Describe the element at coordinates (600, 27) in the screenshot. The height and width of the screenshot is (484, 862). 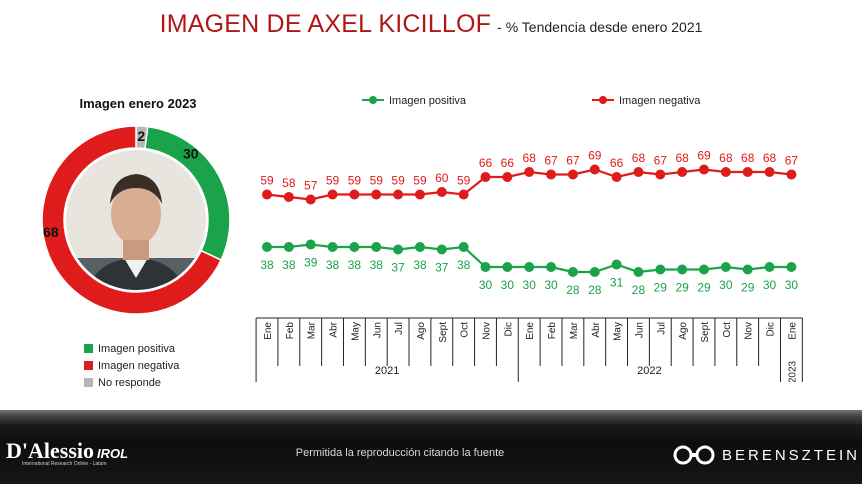
I see `page-subtitle: - % Tendencia desde enero 2021` at that location.